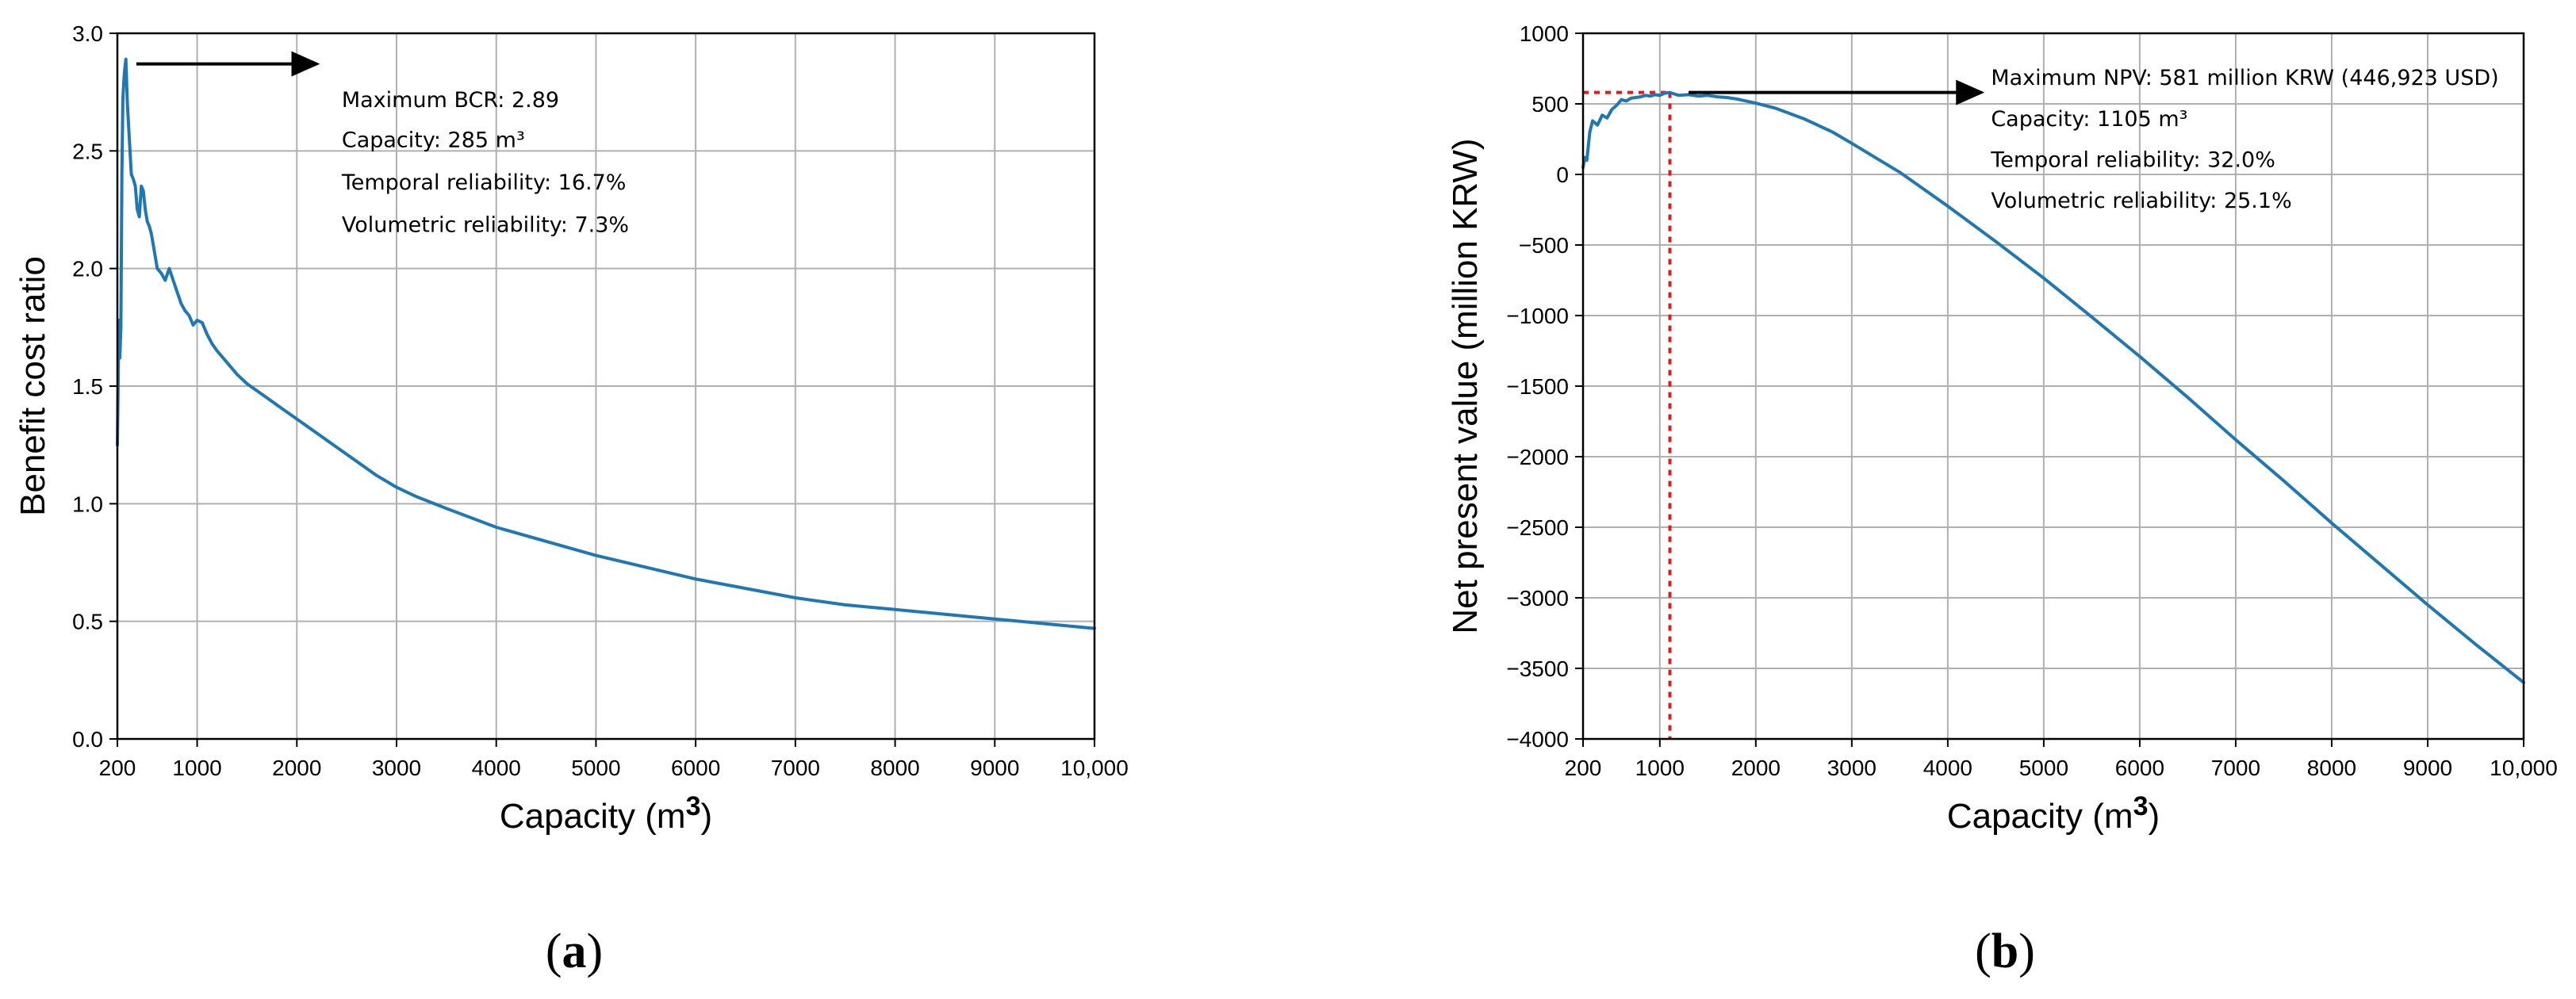 The height and width of the screenshot is (999, 2576). What do you see at coordinates (1538, 527) in the screenshot?
I see `y-tick-label: −2500` at bounding box center [1538, 527].